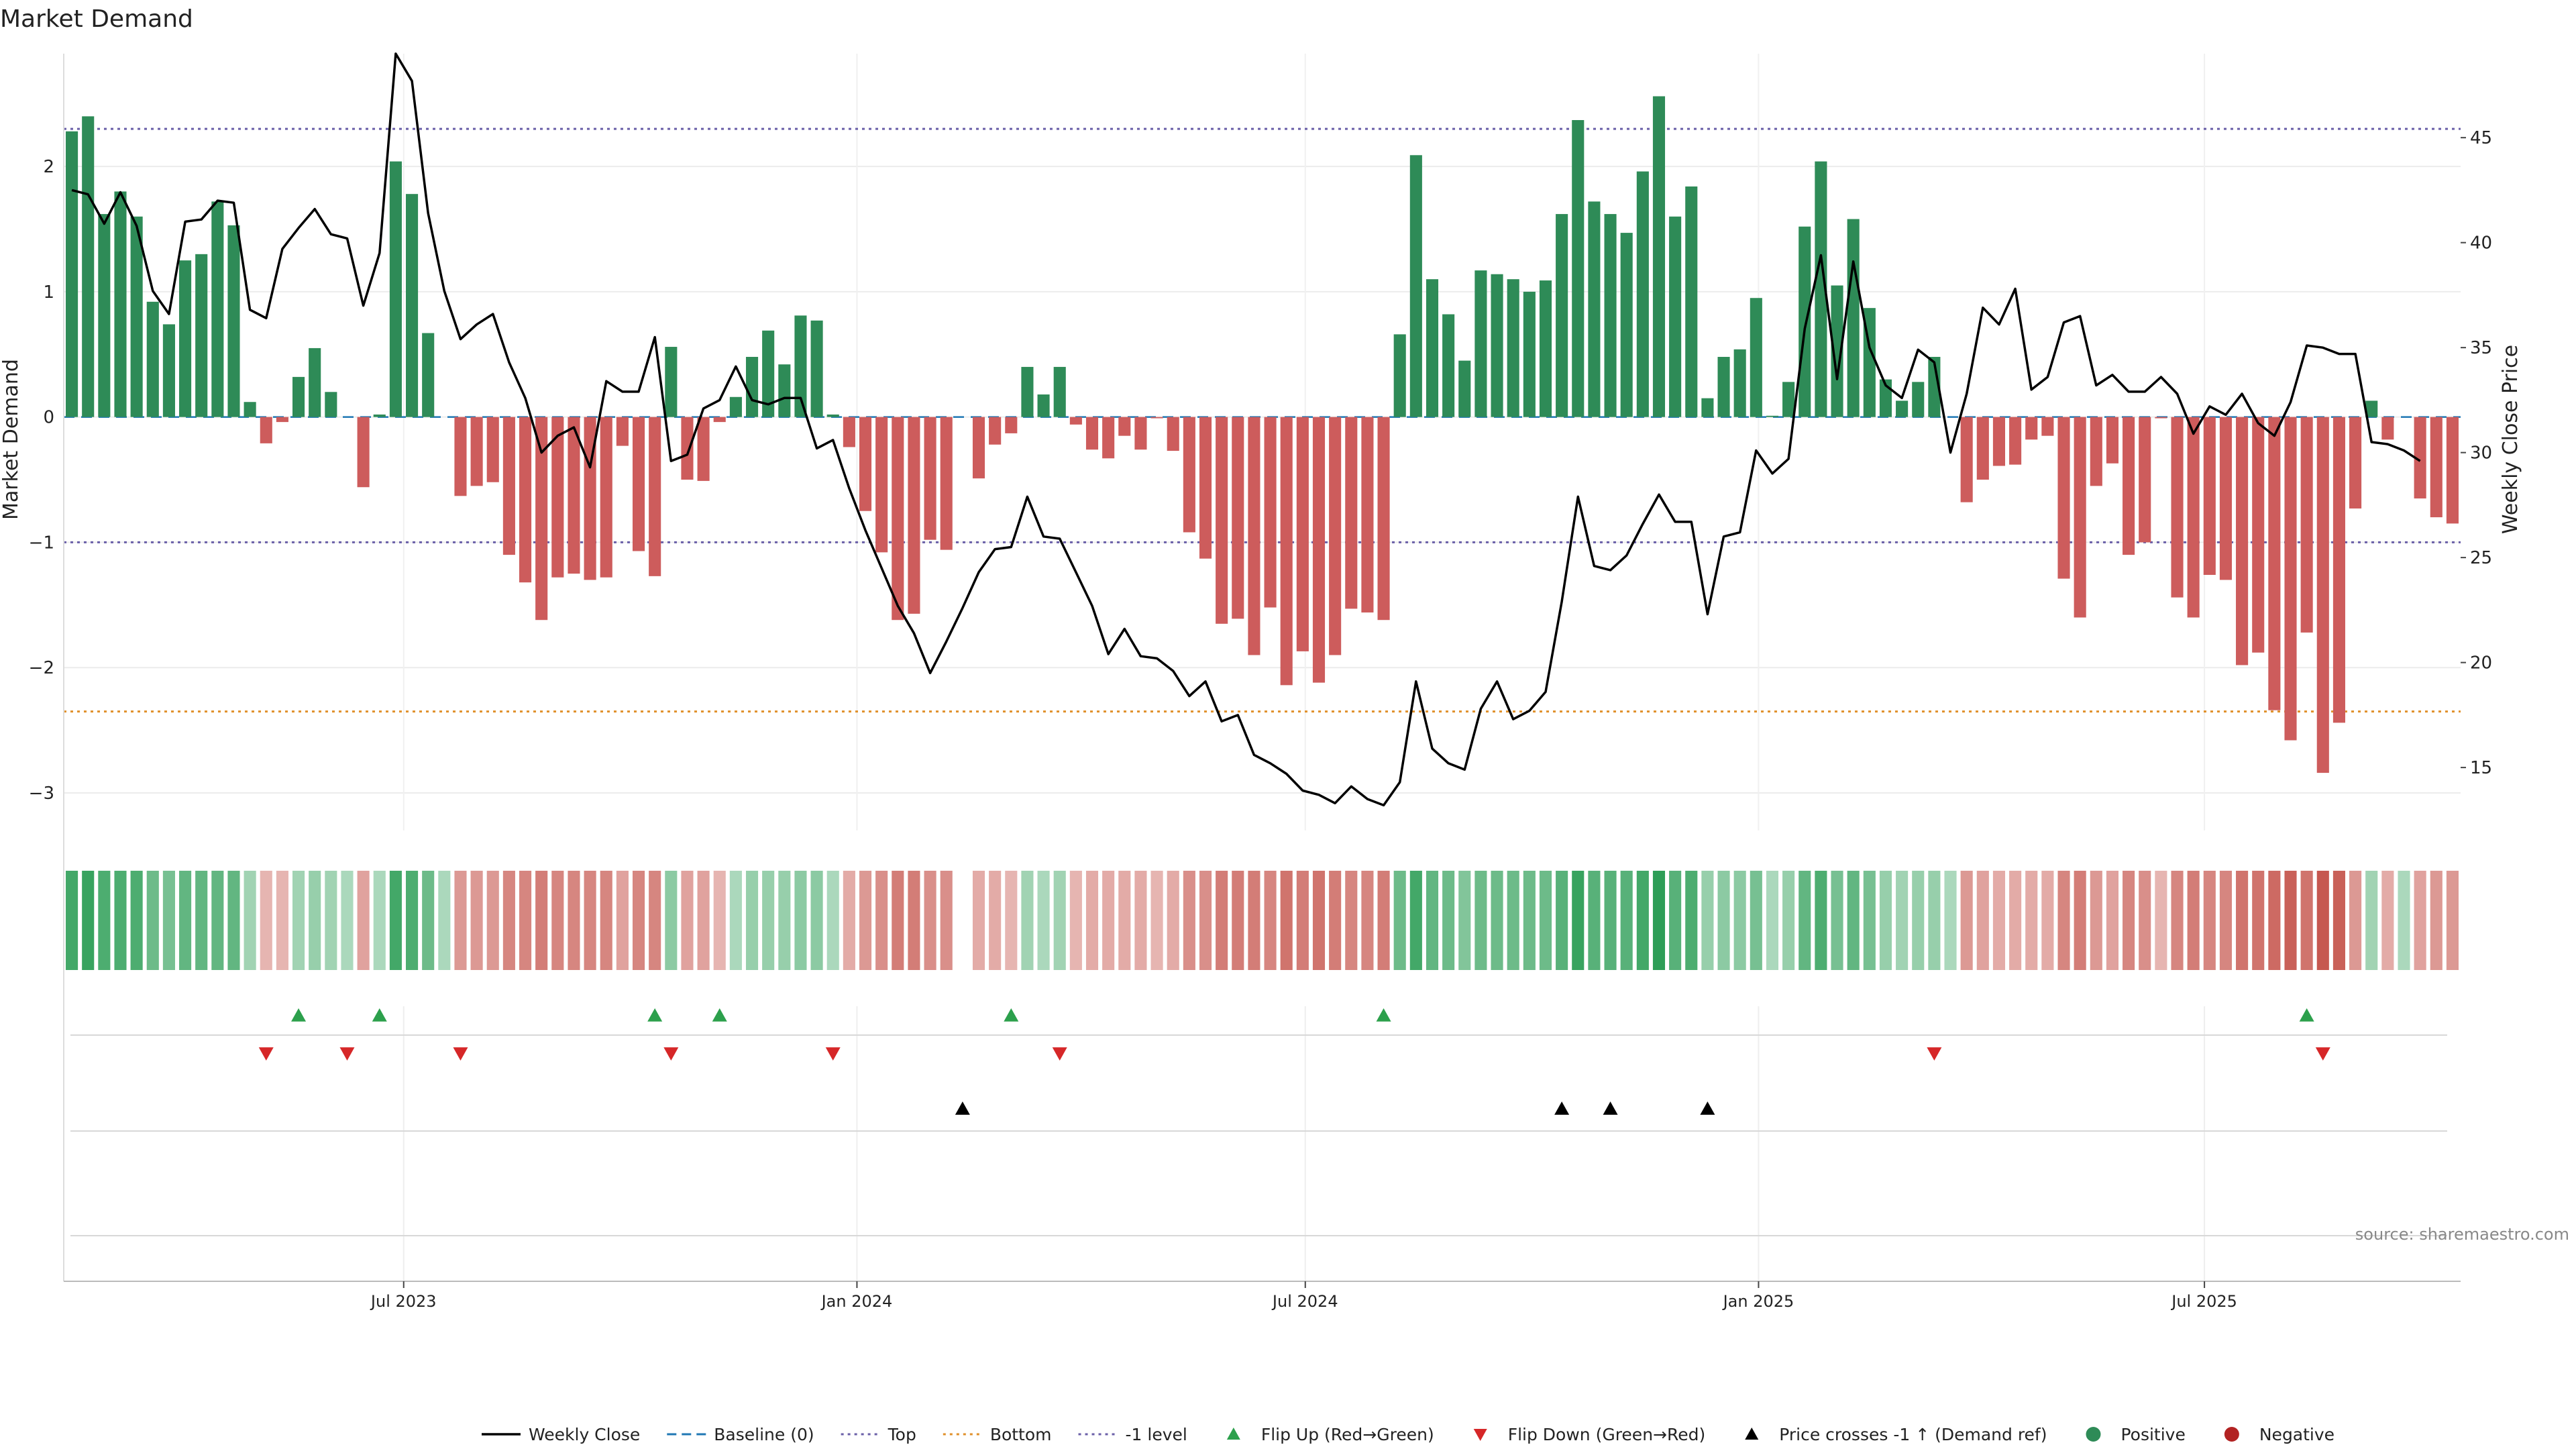 The height and width of the screenshot is (1449, 2576). I want to click on flip-up-marker, so click(719, 1015).